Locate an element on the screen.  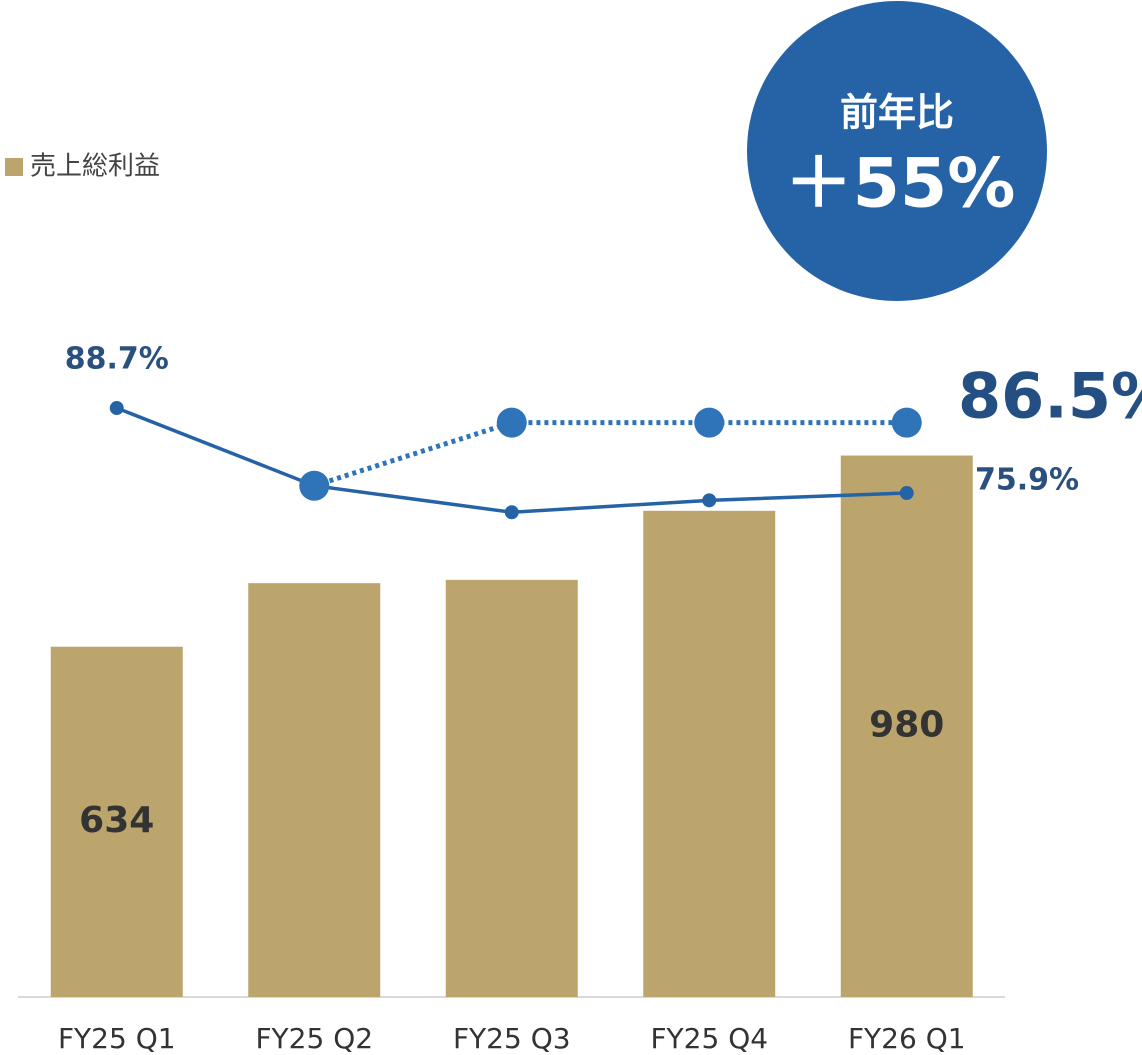
x-tick-label: FY25 Q2 is located at coordinates (314, 1038).